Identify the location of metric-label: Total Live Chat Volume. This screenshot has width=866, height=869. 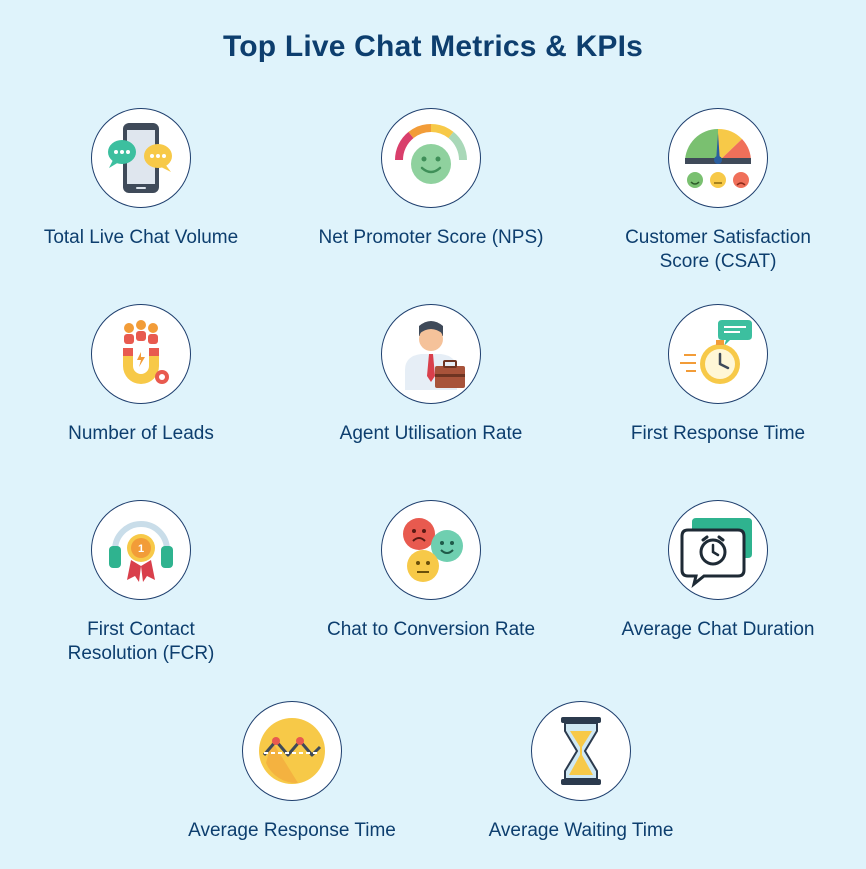
(141, 237).